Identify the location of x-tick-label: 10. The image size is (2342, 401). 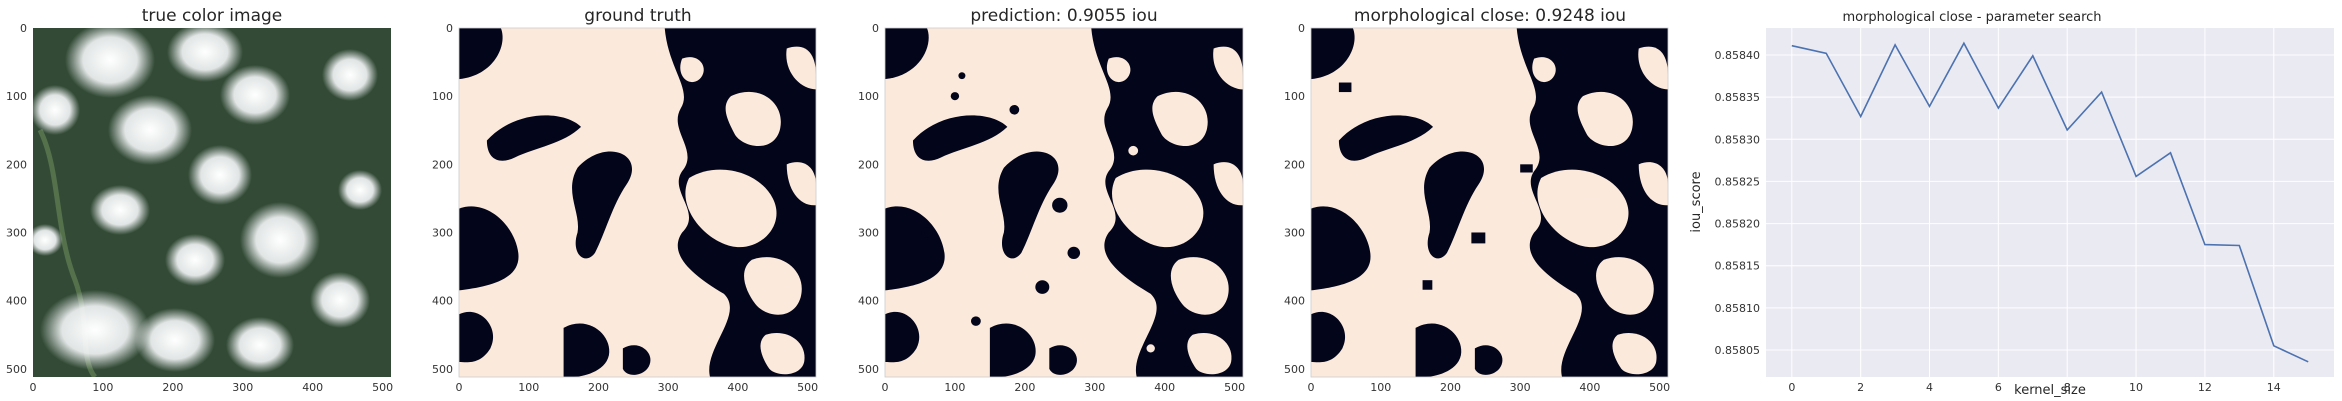
(2136, 387).